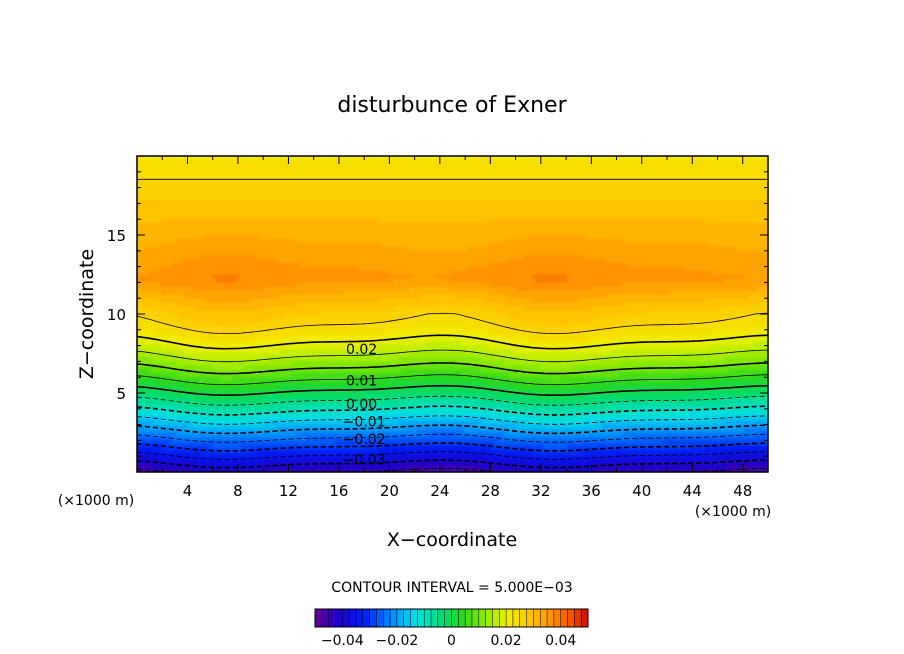  What do you see at coordinates (560, 641) in the screenshot?
I see `colorbar-tick-label: 0.04` at bounding box center [560, 641].